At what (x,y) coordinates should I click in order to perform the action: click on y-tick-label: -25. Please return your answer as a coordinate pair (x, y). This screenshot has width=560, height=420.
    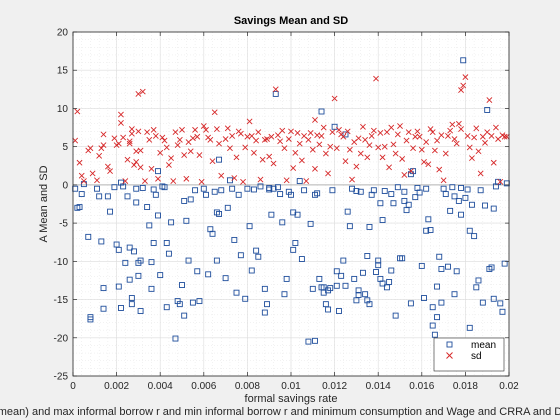
    Looking at the image, I should click on (61, 377).